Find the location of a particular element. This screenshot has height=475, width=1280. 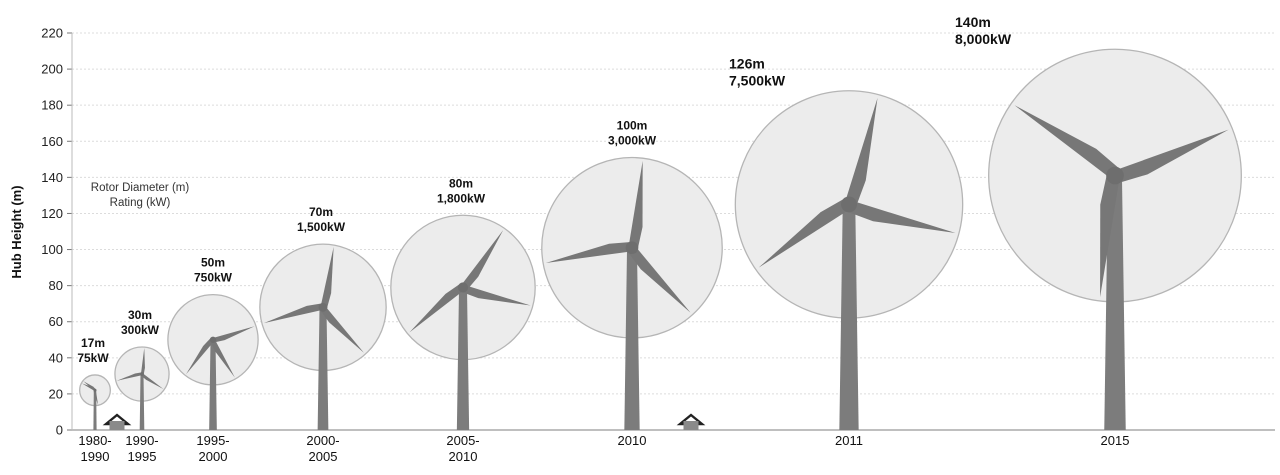

rating-label: 1,500kW is located at coordinates (321, 227).